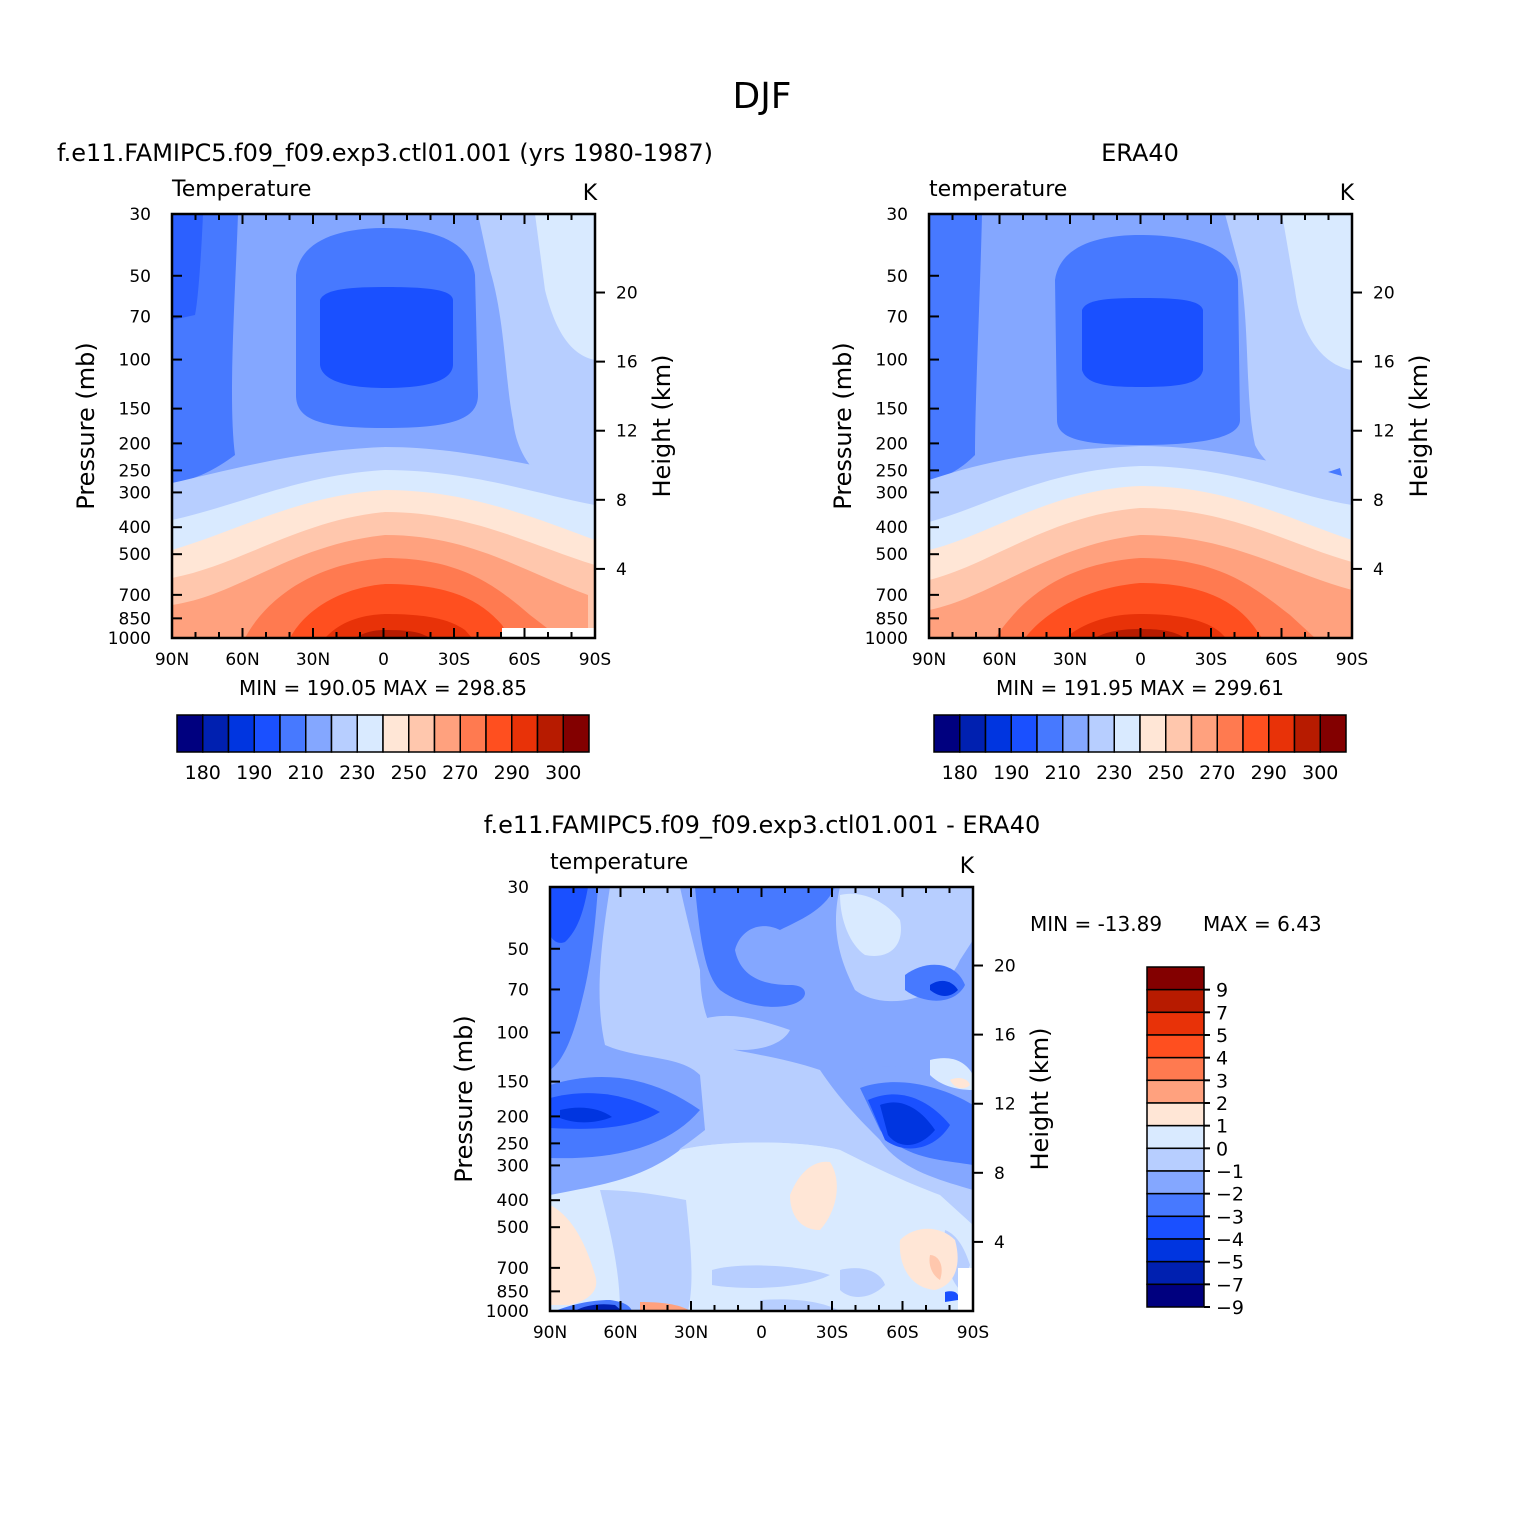  Describe the element at coordinates (1222, 991) in the screenshot. I see `colorbar-label: 9` at that location.